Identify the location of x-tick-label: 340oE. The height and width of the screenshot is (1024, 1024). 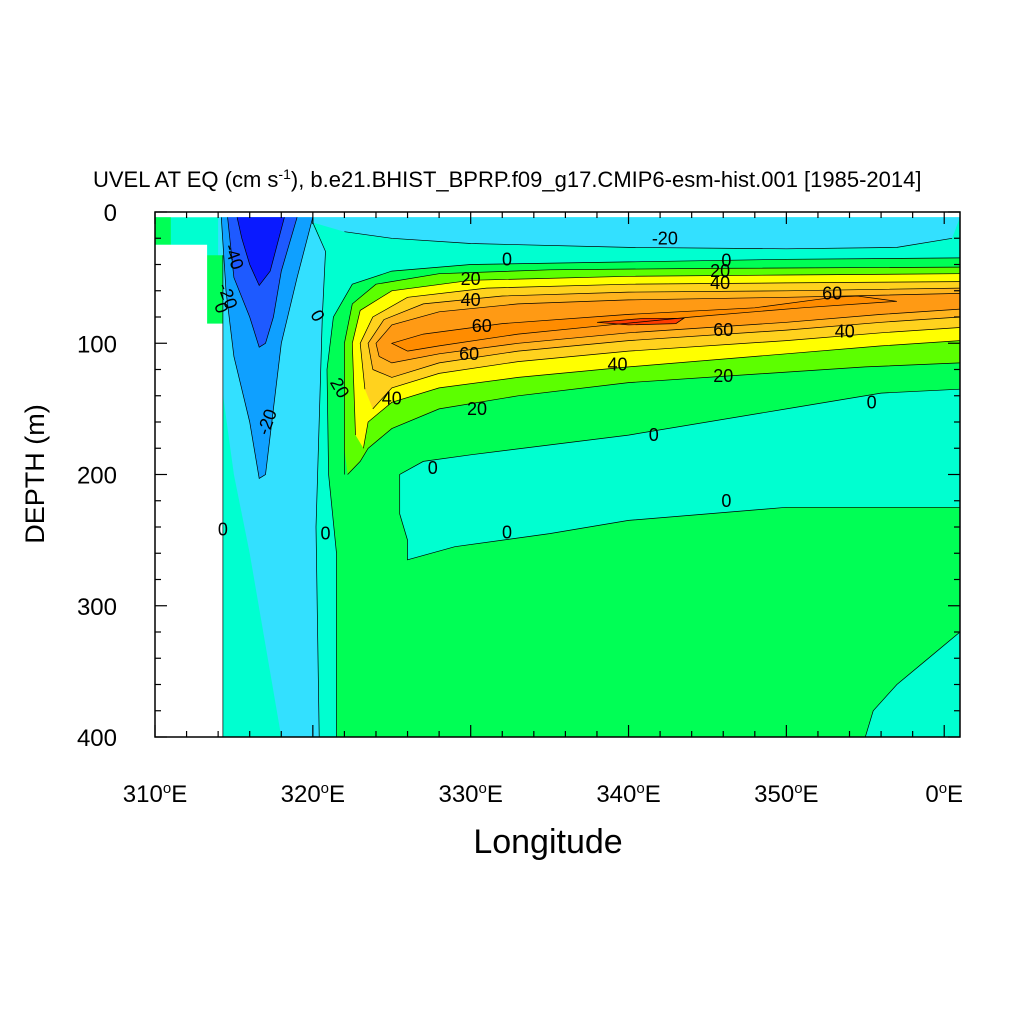
(628, 794).